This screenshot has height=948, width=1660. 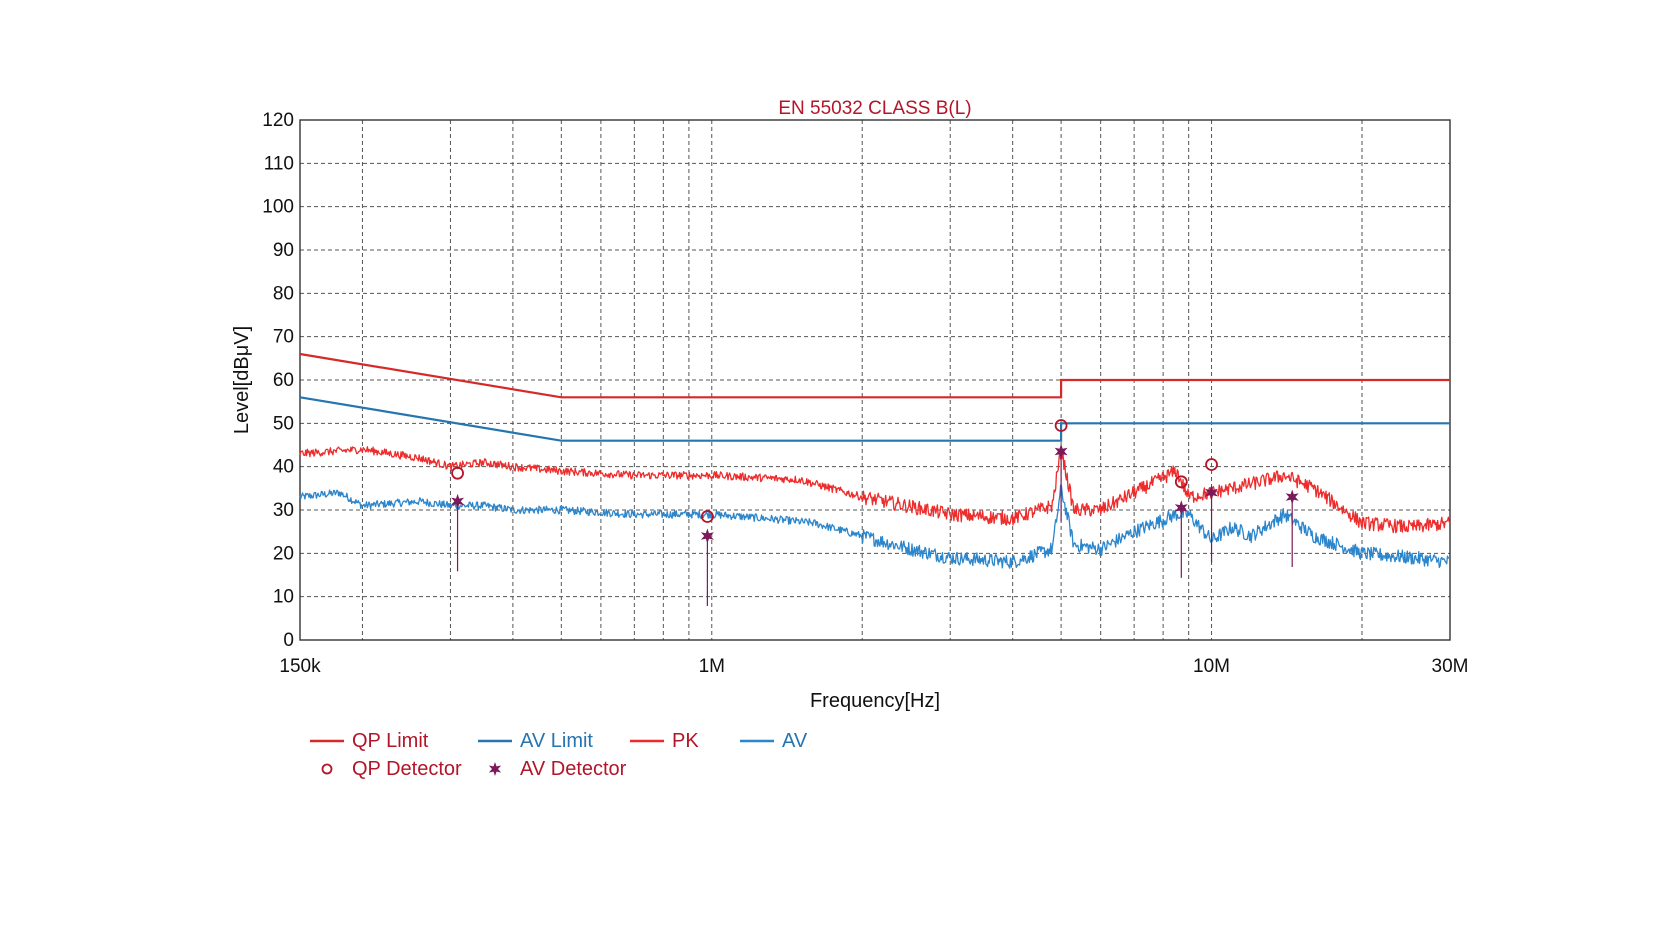 What do you see at coordinates (283, 423) in the screenshot?
I see `y-tick-label: 50` at bounding box center [283, 423].